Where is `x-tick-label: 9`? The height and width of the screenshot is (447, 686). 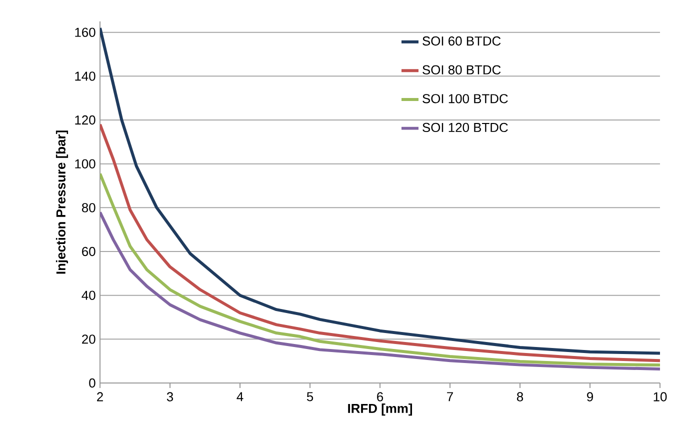
x-tick-label: 9 is located at coordinates (590, 397).